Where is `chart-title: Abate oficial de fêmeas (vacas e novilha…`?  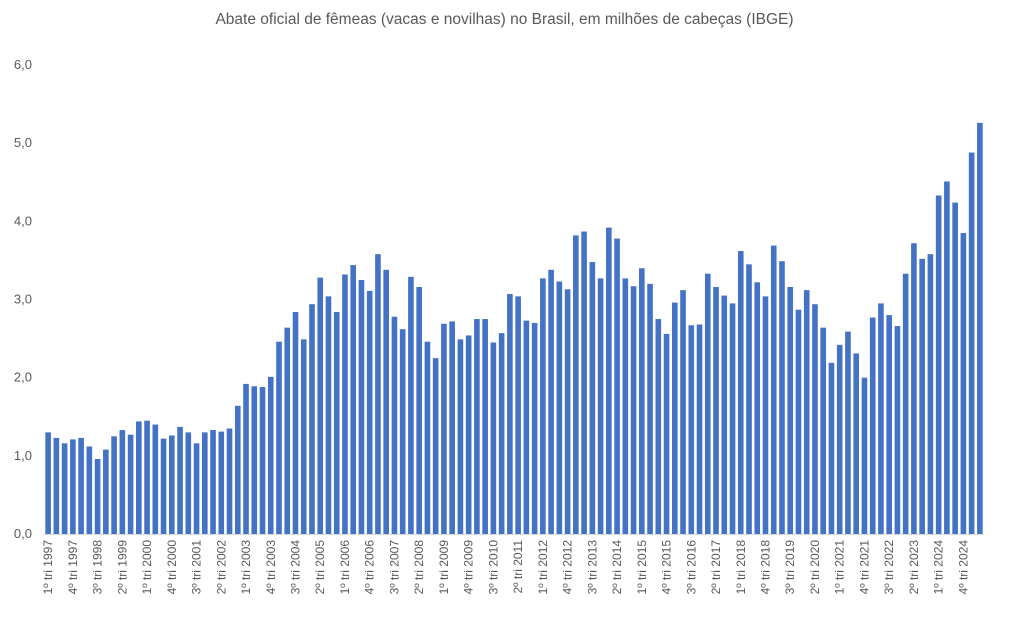
chart-title: Abate oficial de fêmeas (vacas e novilha… is located at coordinates (504, 19).